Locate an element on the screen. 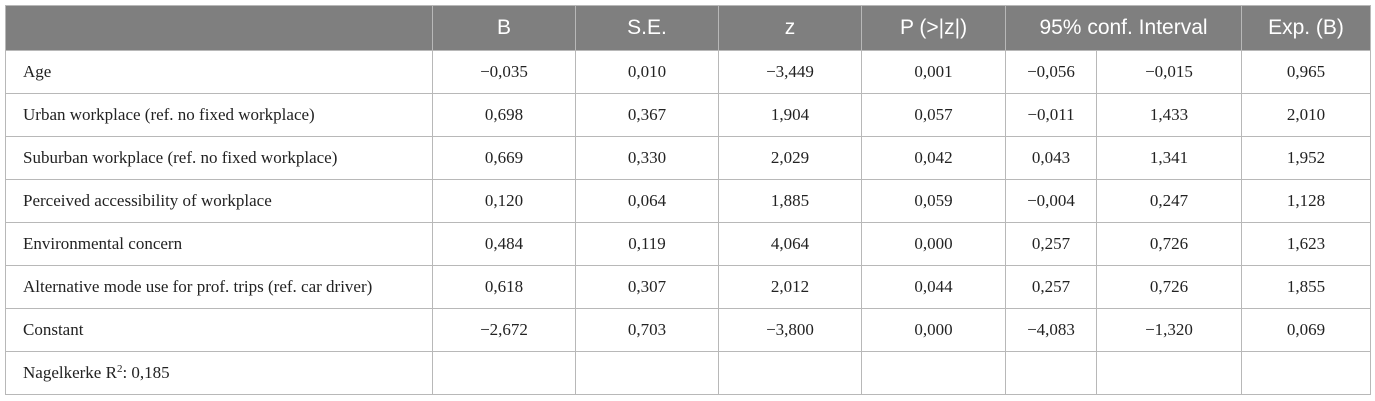  cell-ci-low: −4,083 is located at coordinates (1051, 330).